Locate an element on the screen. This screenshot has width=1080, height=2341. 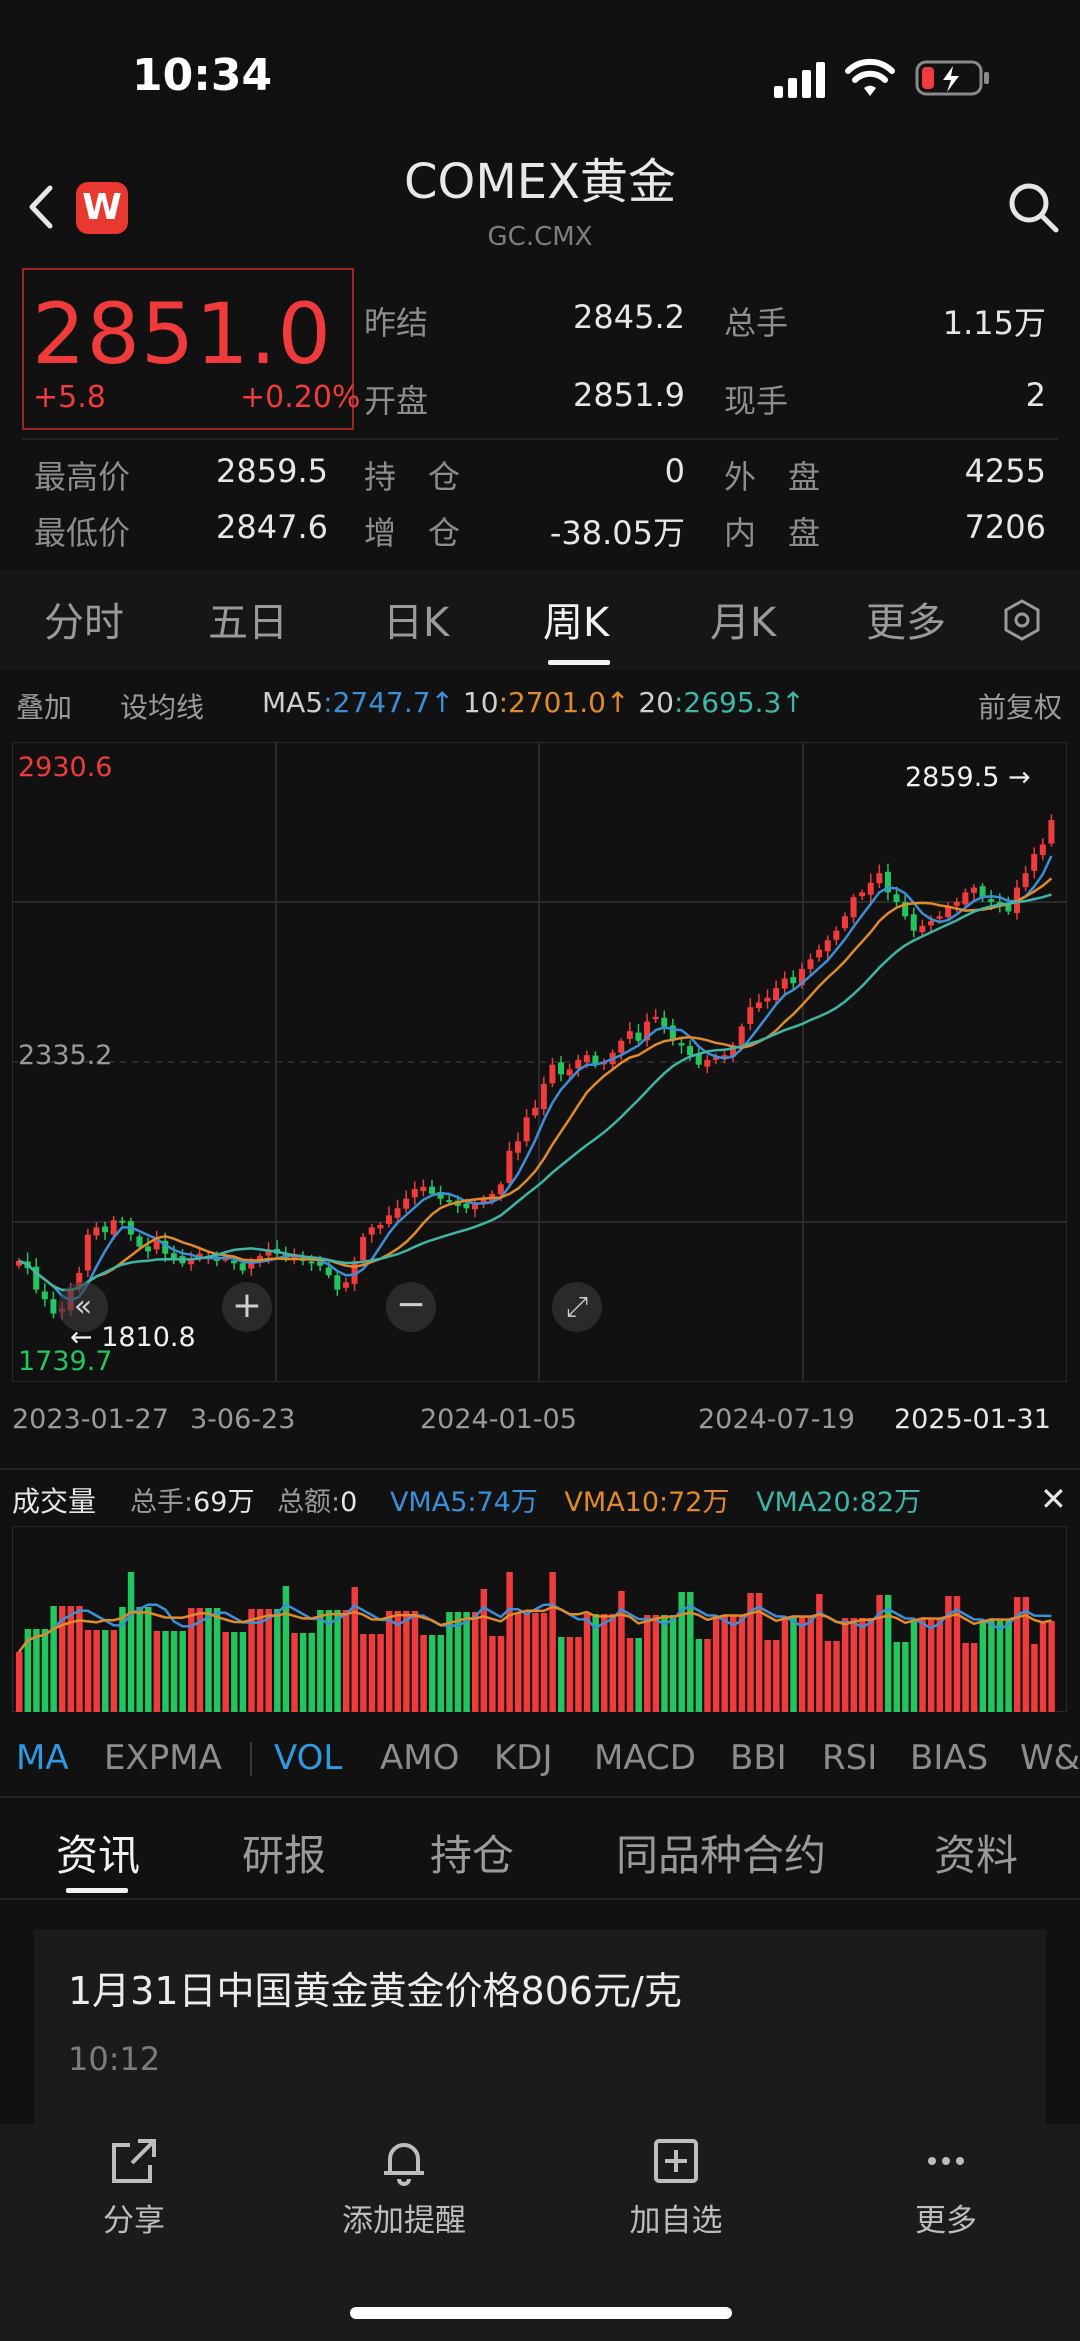
more-button: 更多 is located at coordinates (946, 2187).